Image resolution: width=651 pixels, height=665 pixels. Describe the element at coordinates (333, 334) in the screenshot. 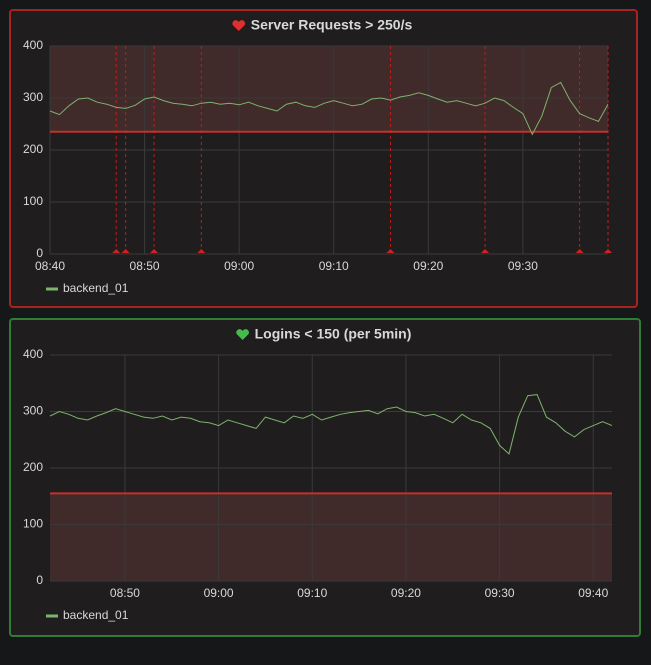

I see `panel-title: Logins < 150 (per 5min)` at that location.